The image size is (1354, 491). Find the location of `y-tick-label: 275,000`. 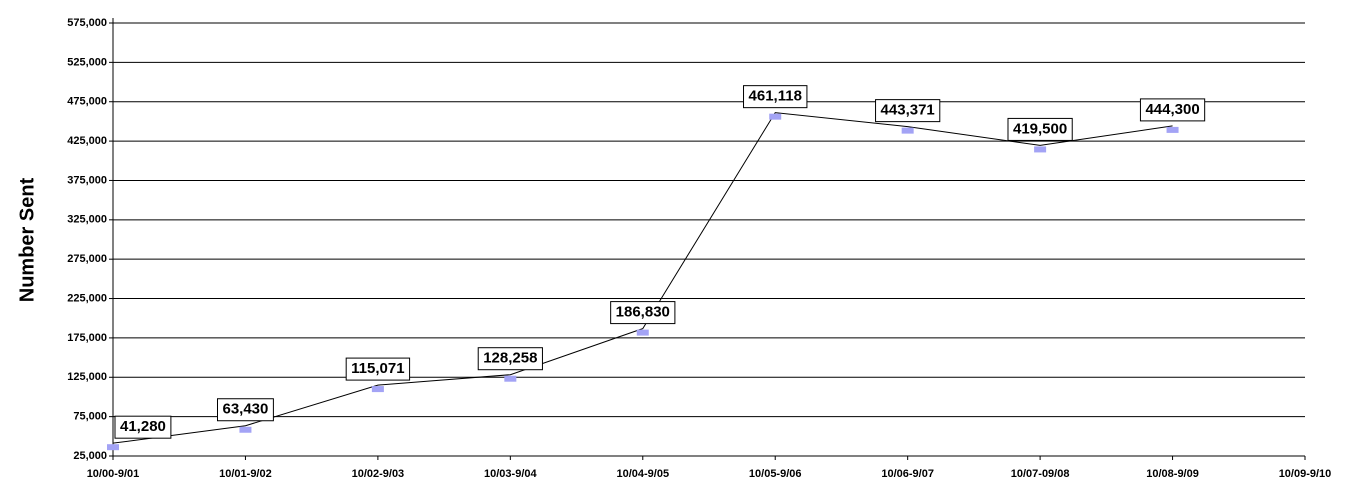

y-tick-label: 275,000 is located at coordinates (87, 259).